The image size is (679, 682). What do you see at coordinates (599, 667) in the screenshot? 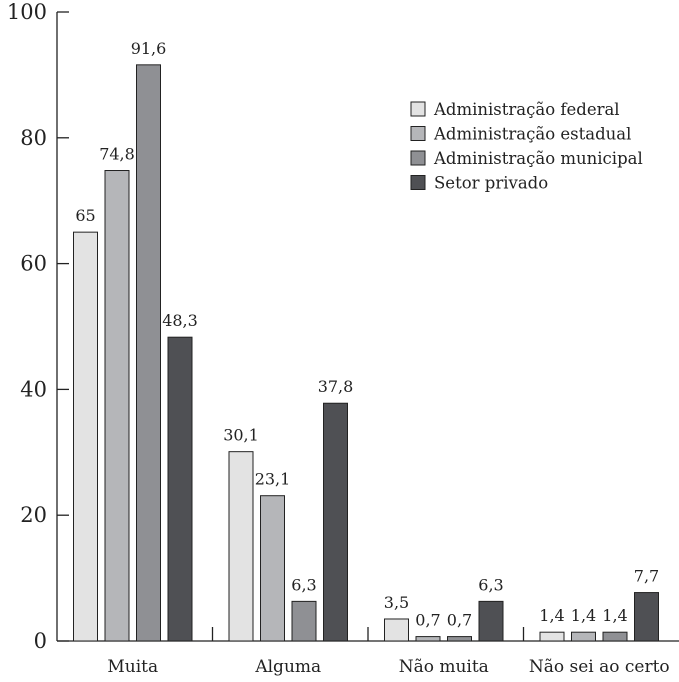
I see `x-tick-label: Não sei ao certo` at bounding box center [599, 667].